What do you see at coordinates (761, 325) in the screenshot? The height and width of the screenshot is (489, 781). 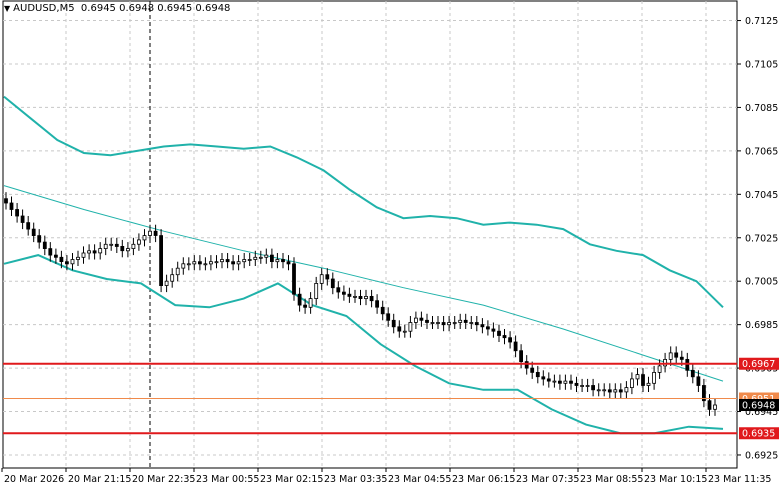 I see `price-tick-label: 0.6985` at bounding box center [761, 325].